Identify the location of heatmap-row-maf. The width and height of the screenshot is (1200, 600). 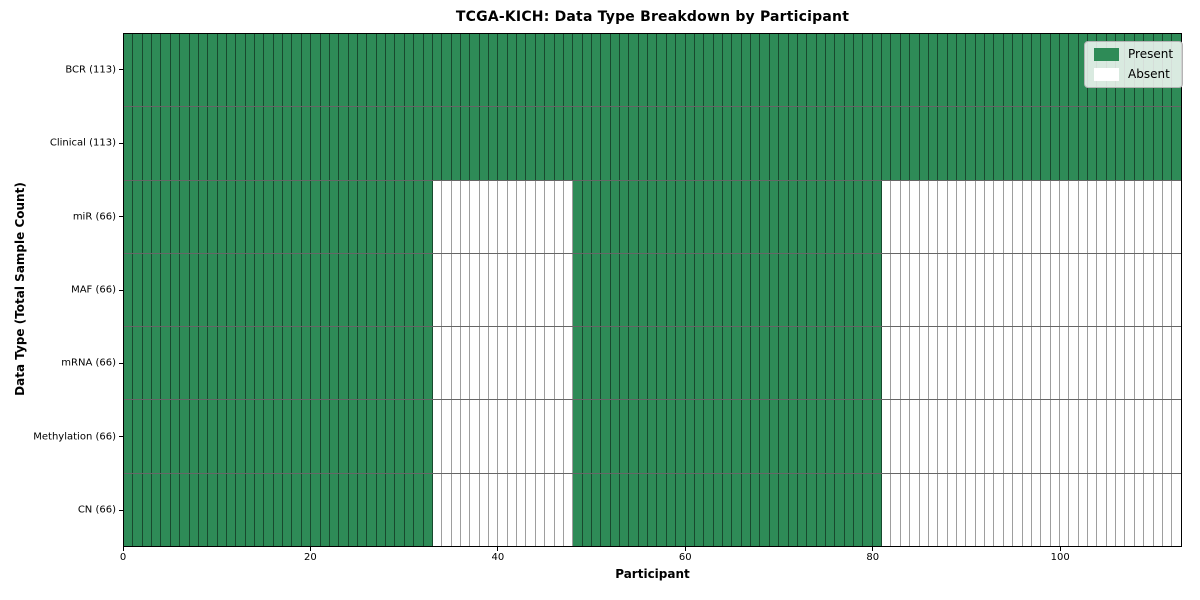
(652, 290).